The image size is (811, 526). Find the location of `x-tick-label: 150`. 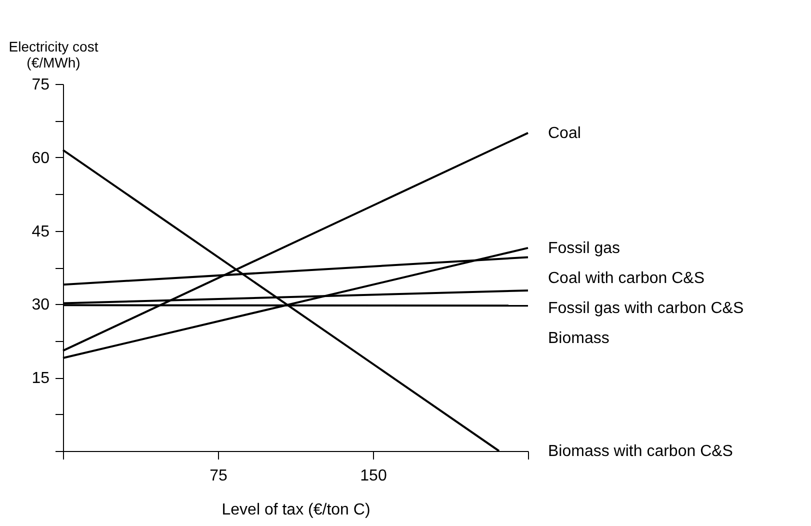

x-tick-label: 150 is located at coordinates (373, 476).